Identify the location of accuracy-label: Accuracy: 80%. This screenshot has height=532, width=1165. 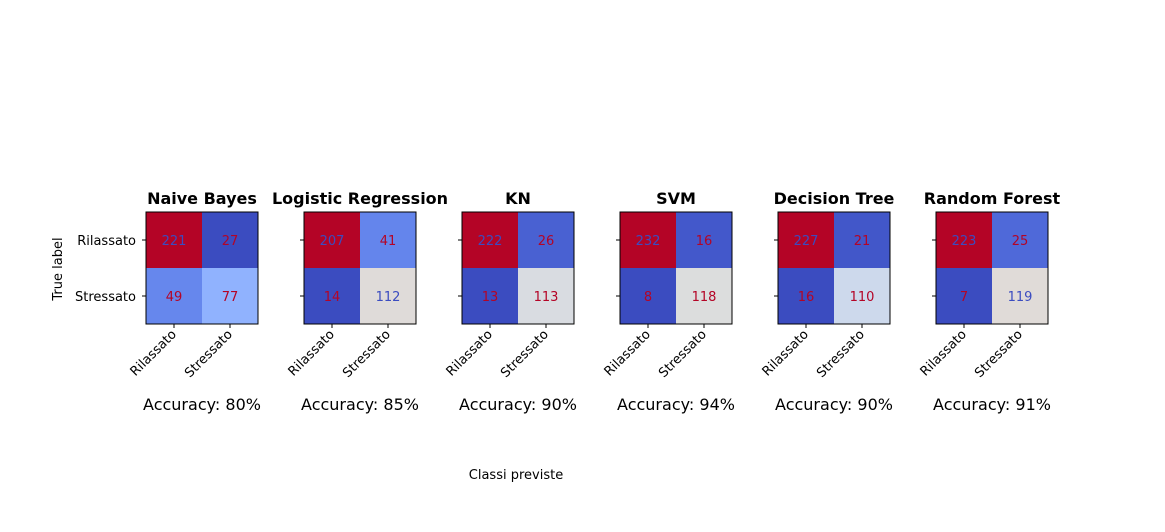
(202, 404).